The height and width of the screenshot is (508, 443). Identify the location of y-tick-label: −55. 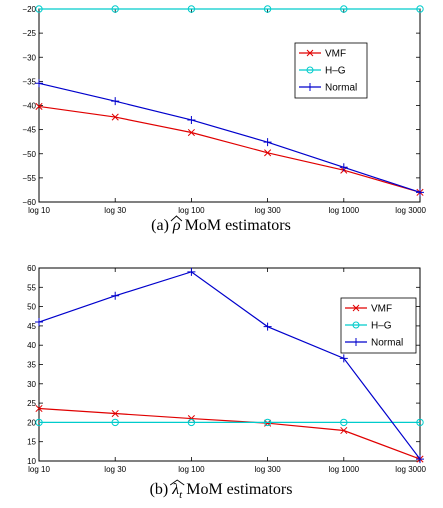
(29, 178).